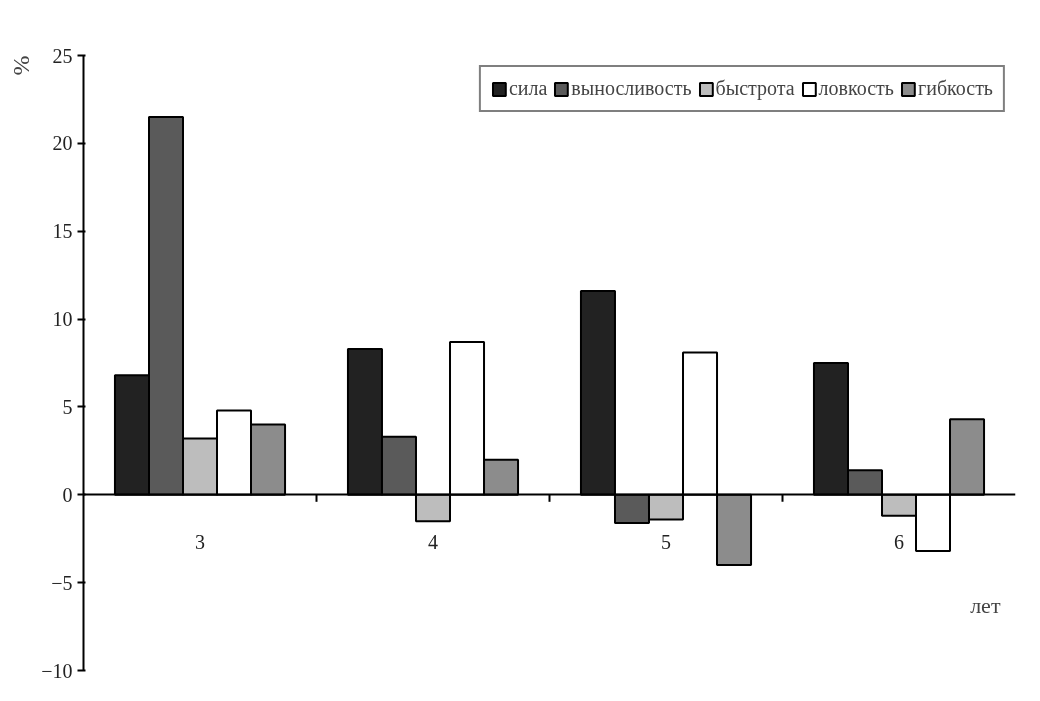 The image size is (1040, 701). I want to click on y-tick-label: 20, so click(62, 143).